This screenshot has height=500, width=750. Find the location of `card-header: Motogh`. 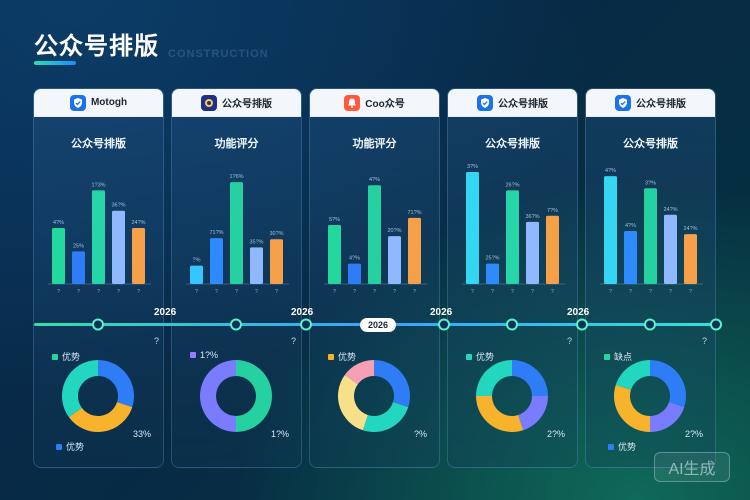

card-header: Motogh is located at coordinates (98, 103).